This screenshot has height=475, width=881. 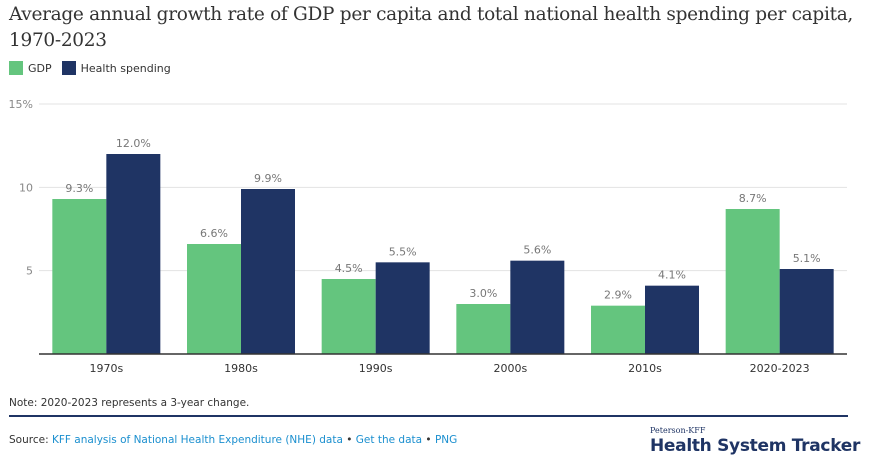 I want to click on data-label: 9.9%, so click(x=268, y=178).